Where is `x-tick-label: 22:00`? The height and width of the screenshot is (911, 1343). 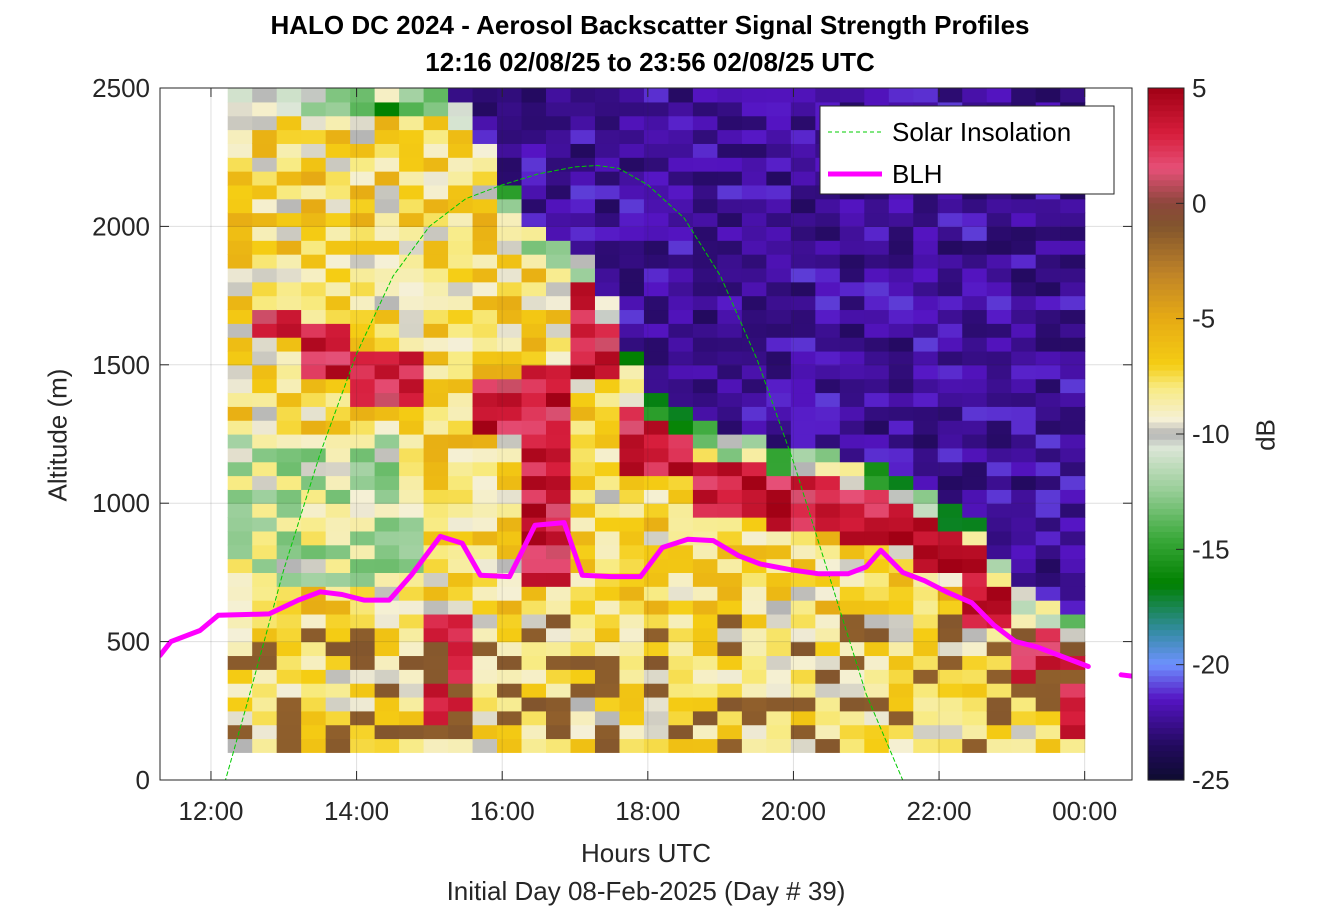 x-tick-label: 22:00 is located at coordinates (939, 811).